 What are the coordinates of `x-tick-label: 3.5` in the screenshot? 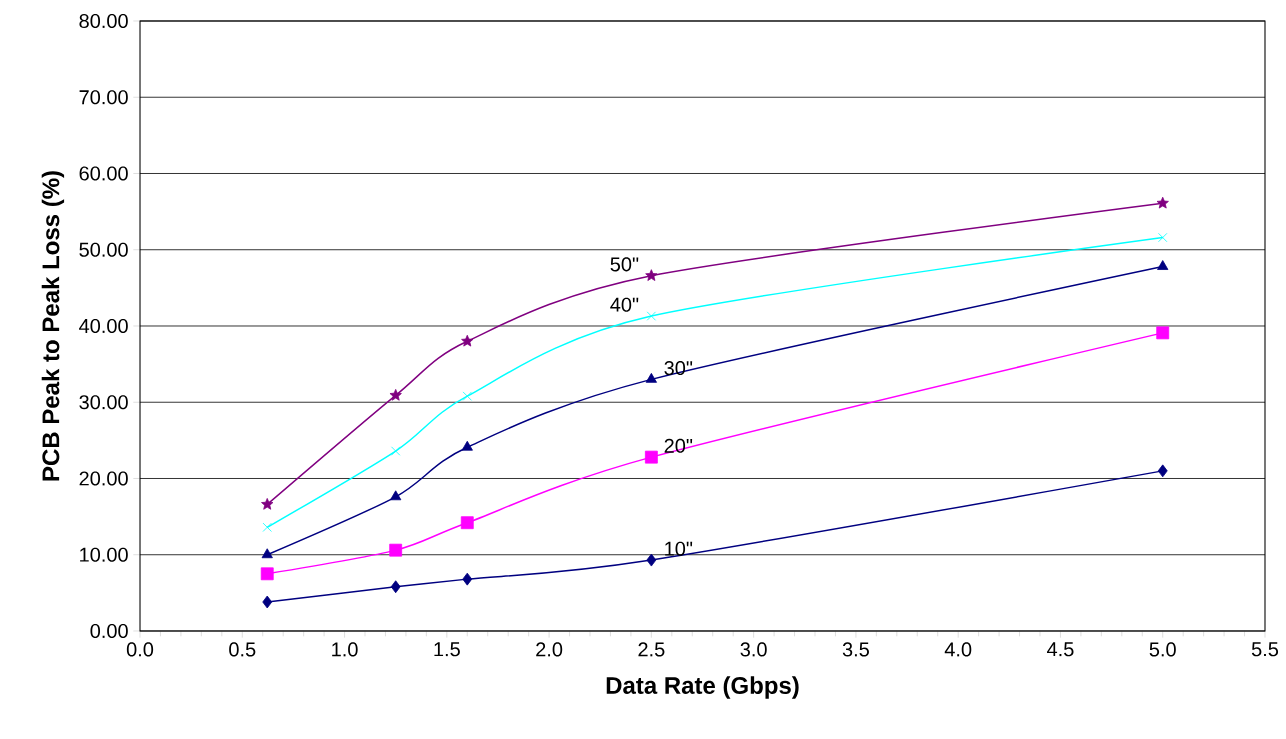 It's located at (855, 649).